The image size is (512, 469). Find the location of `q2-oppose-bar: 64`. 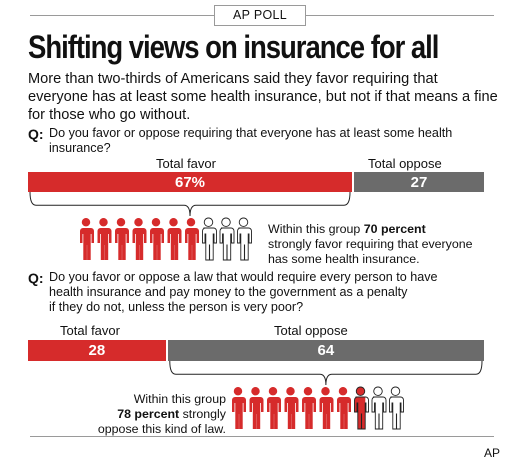

q2-oppose-bar: 64 is located at coordinates (325, 350).